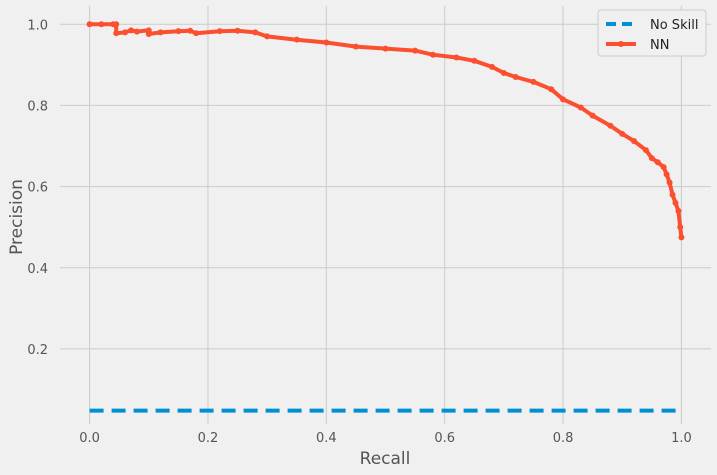 This screenshot has height=475, width=717. I want to click on y-axis-label: Precision, so click(17, 217).